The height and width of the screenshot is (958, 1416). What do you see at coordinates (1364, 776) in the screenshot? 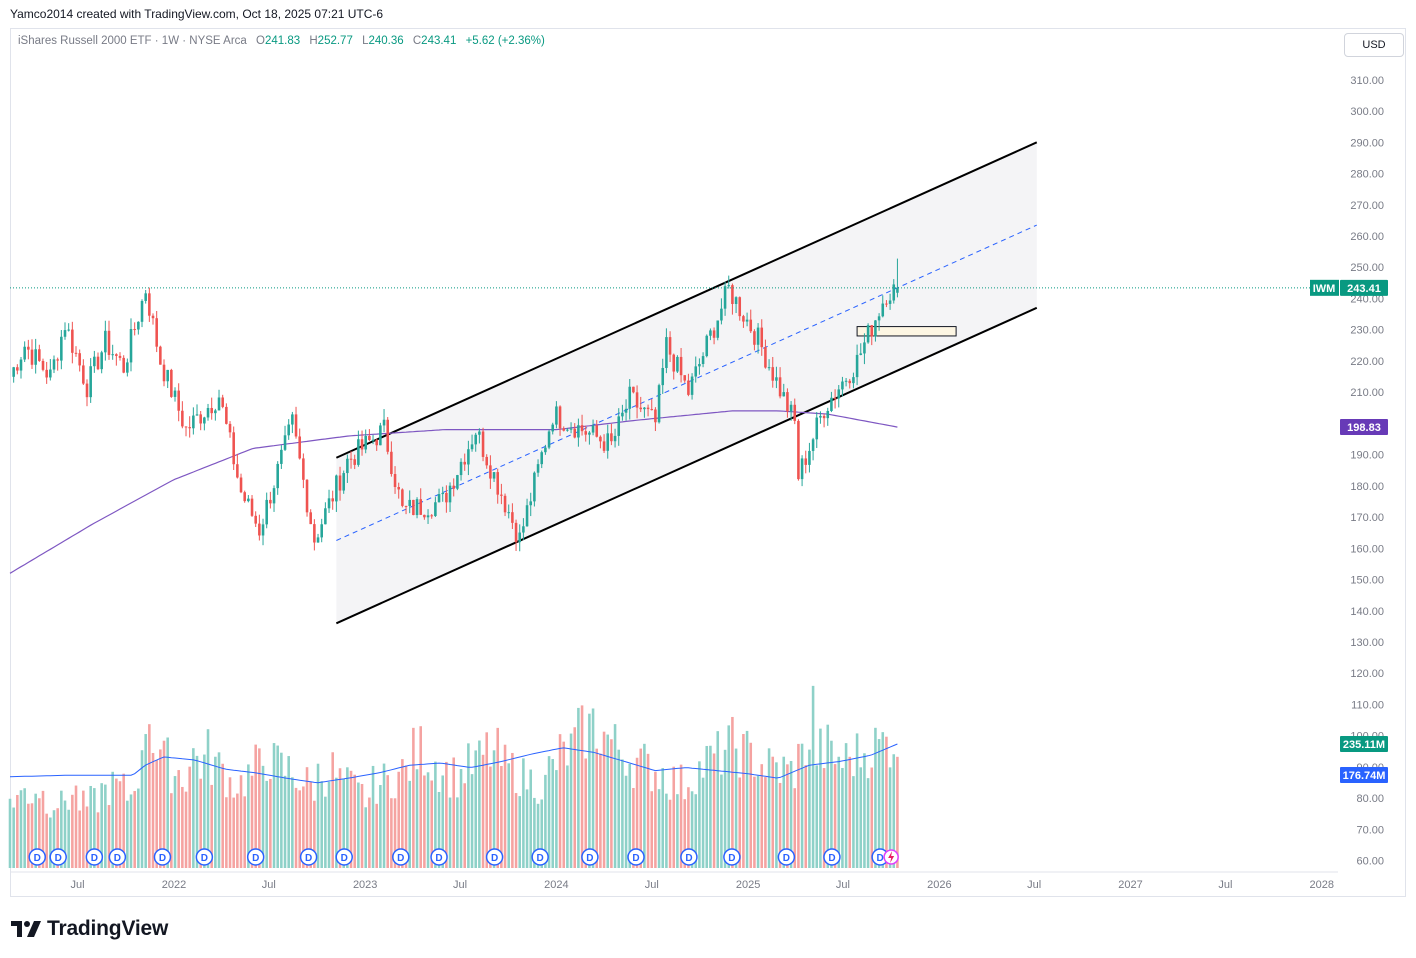
I see `volume-ma-tag: 176.74M` at bounding box center [1364, 776].